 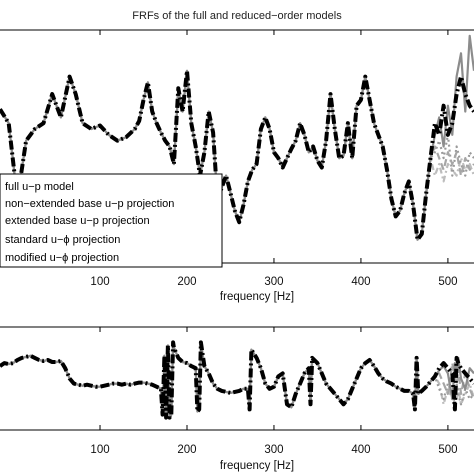 I want to click on top-x-tick-label-300: 300, so click(x=273, y=282).